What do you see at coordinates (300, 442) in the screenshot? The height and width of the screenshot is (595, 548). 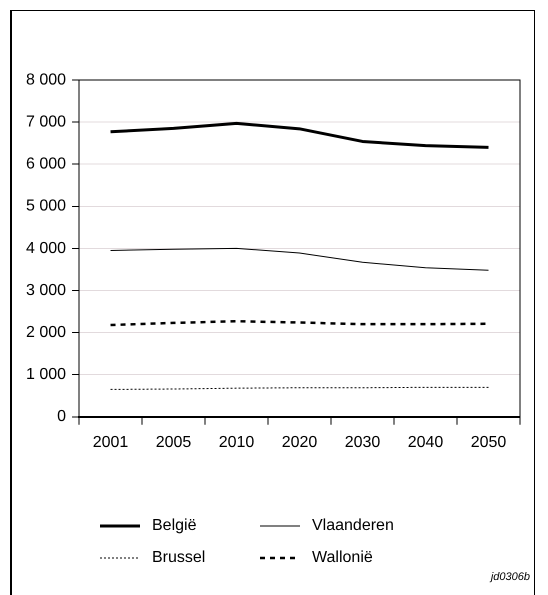 I see `x-tick-label: 2020` at bounding box center [300, 442].